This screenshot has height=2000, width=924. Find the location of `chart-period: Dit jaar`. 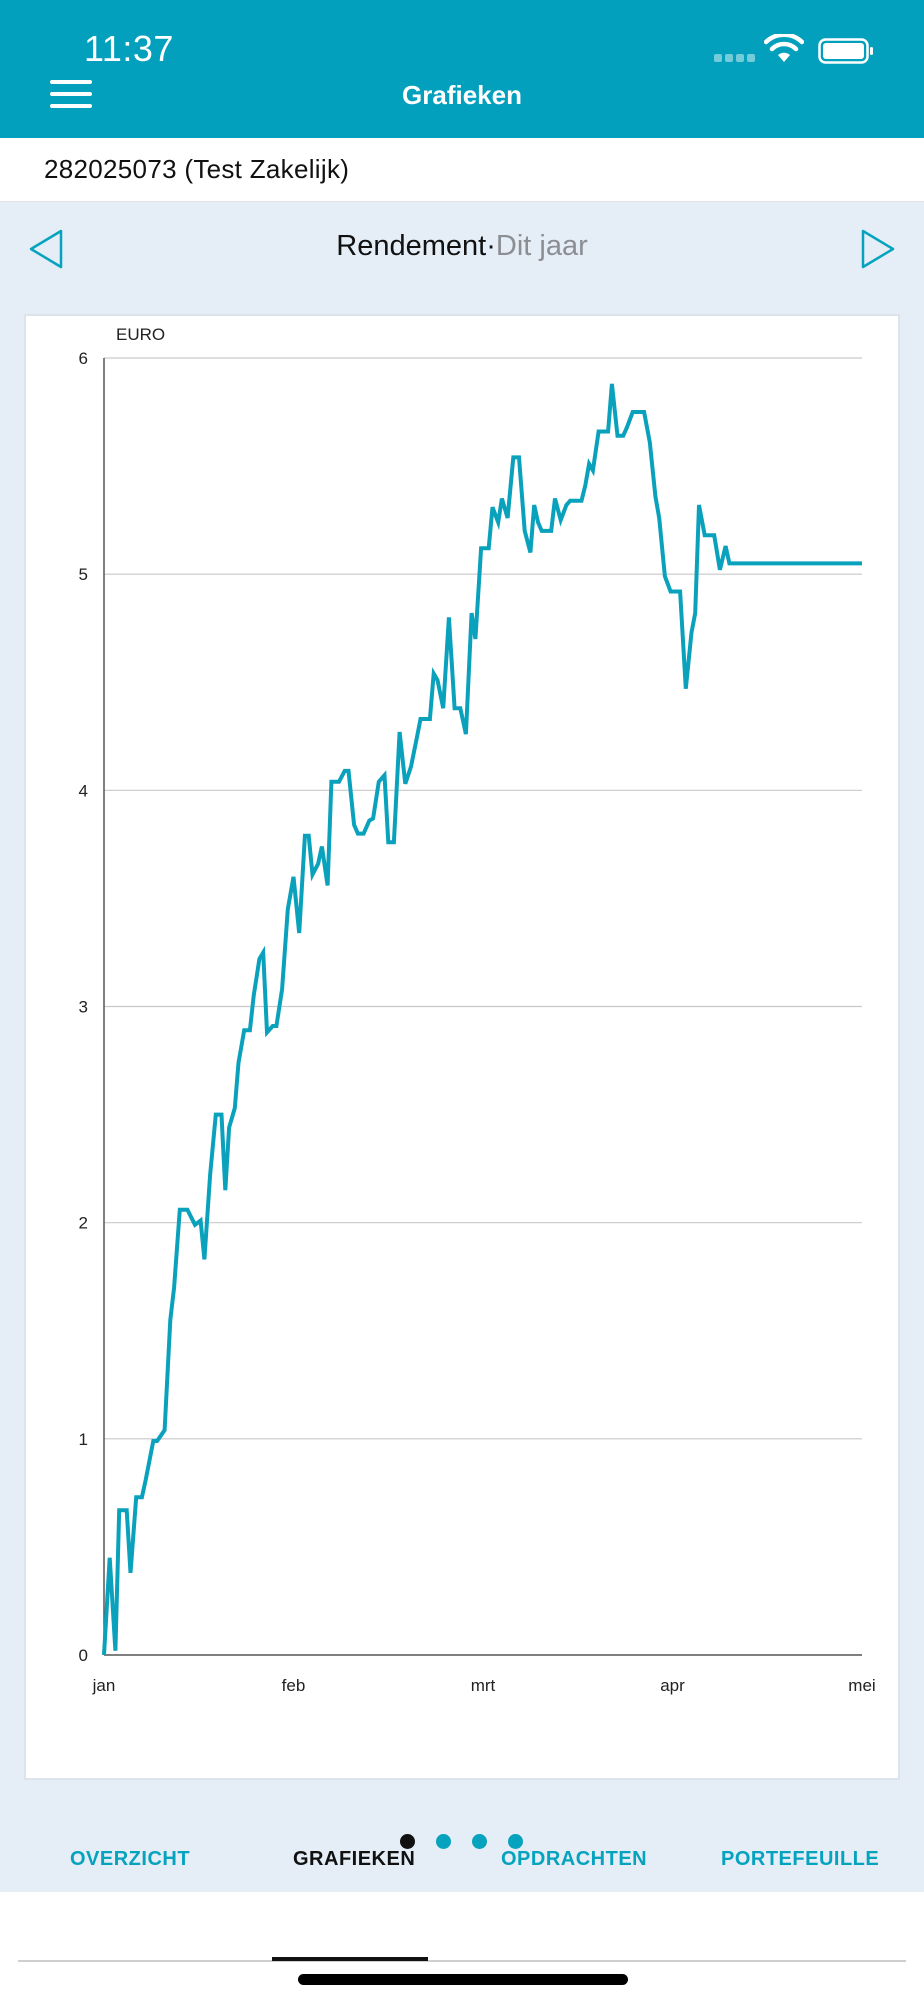

chart-period: Dit jaar is located at coordinates (541, 246).